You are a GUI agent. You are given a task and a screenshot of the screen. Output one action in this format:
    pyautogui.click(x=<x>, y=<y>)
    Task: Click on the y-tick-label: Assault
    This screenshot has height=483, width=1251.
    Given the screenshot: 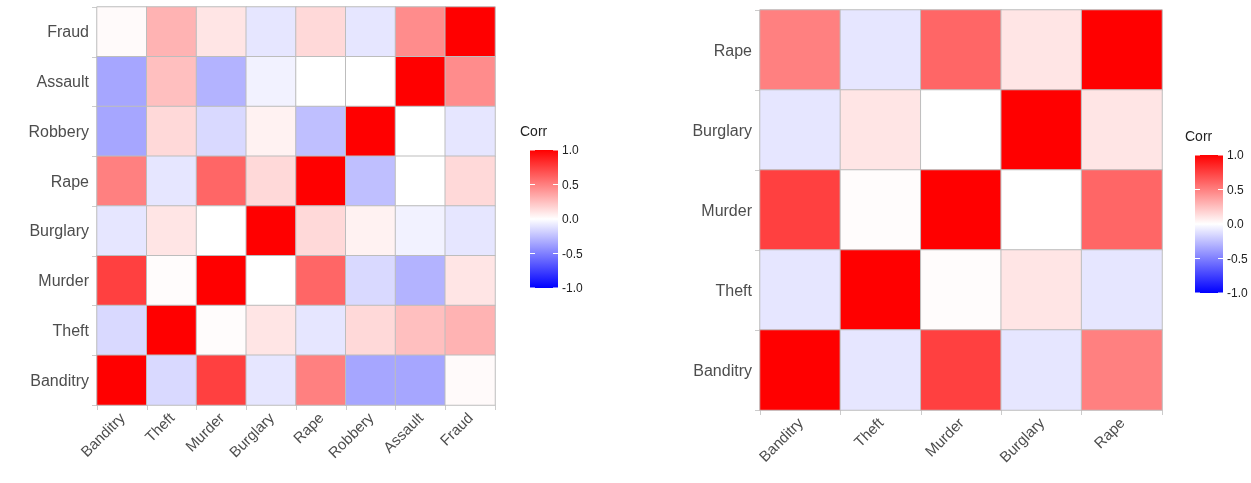 What is the action you would take?
    pyautogui.click(x=63, y=82)
    